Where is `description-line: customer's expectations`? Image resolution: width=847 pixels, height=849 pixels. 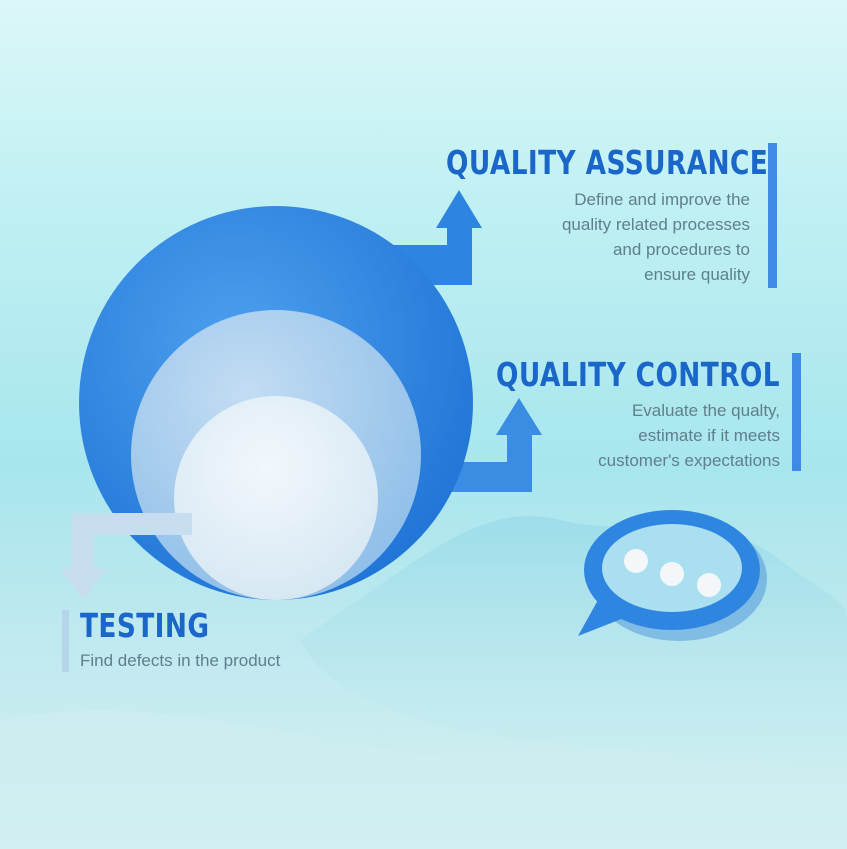
description-line: customer's expectations is located at coordinates (689, 460).